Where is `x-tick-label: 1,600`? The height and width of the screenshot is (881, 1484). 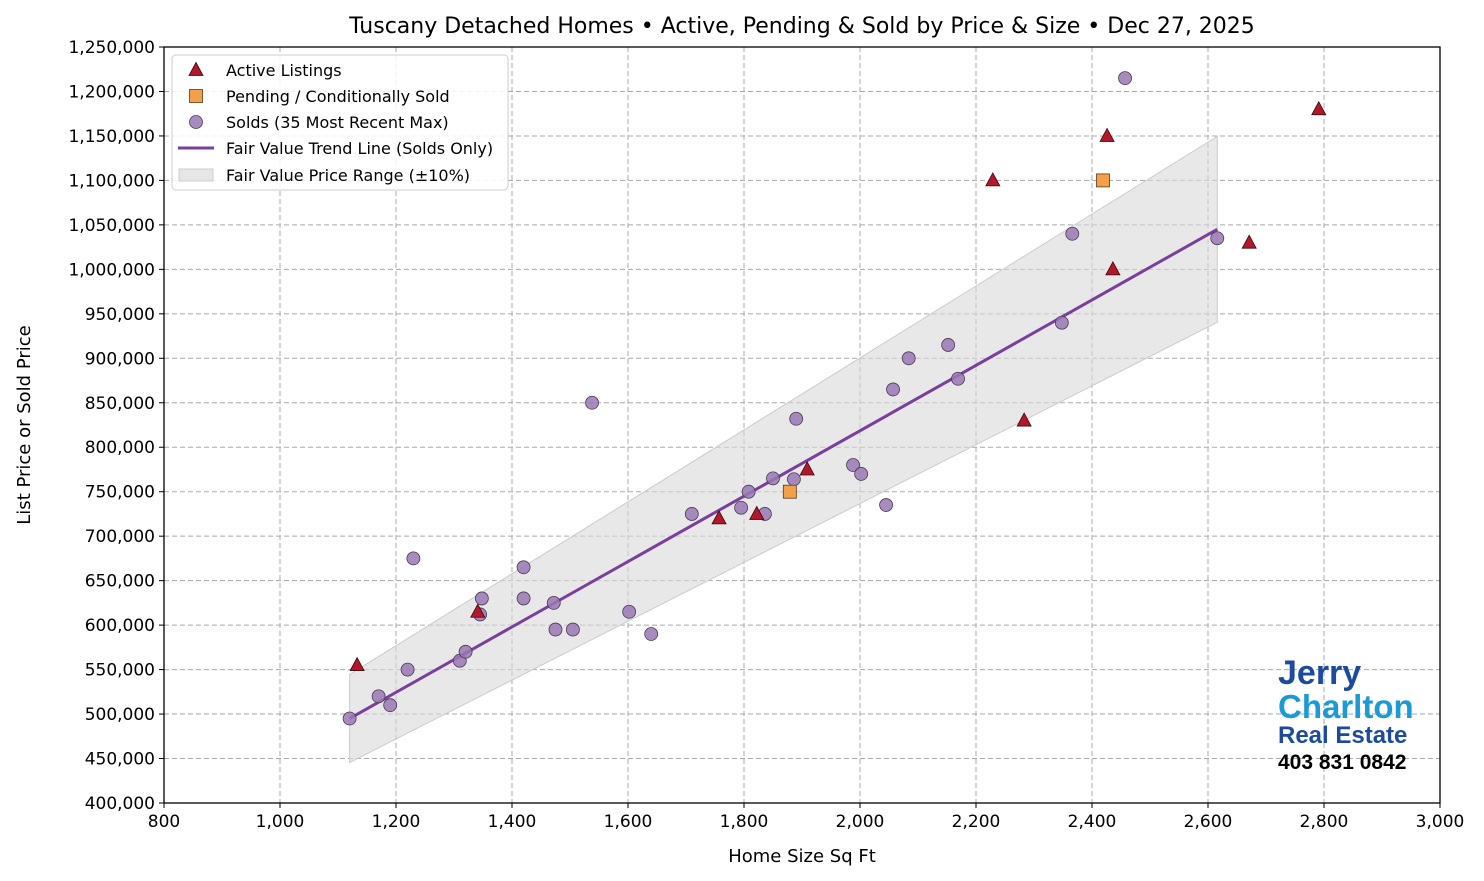
x-tick-label: 1,600 is located at coordinates (628, 822).